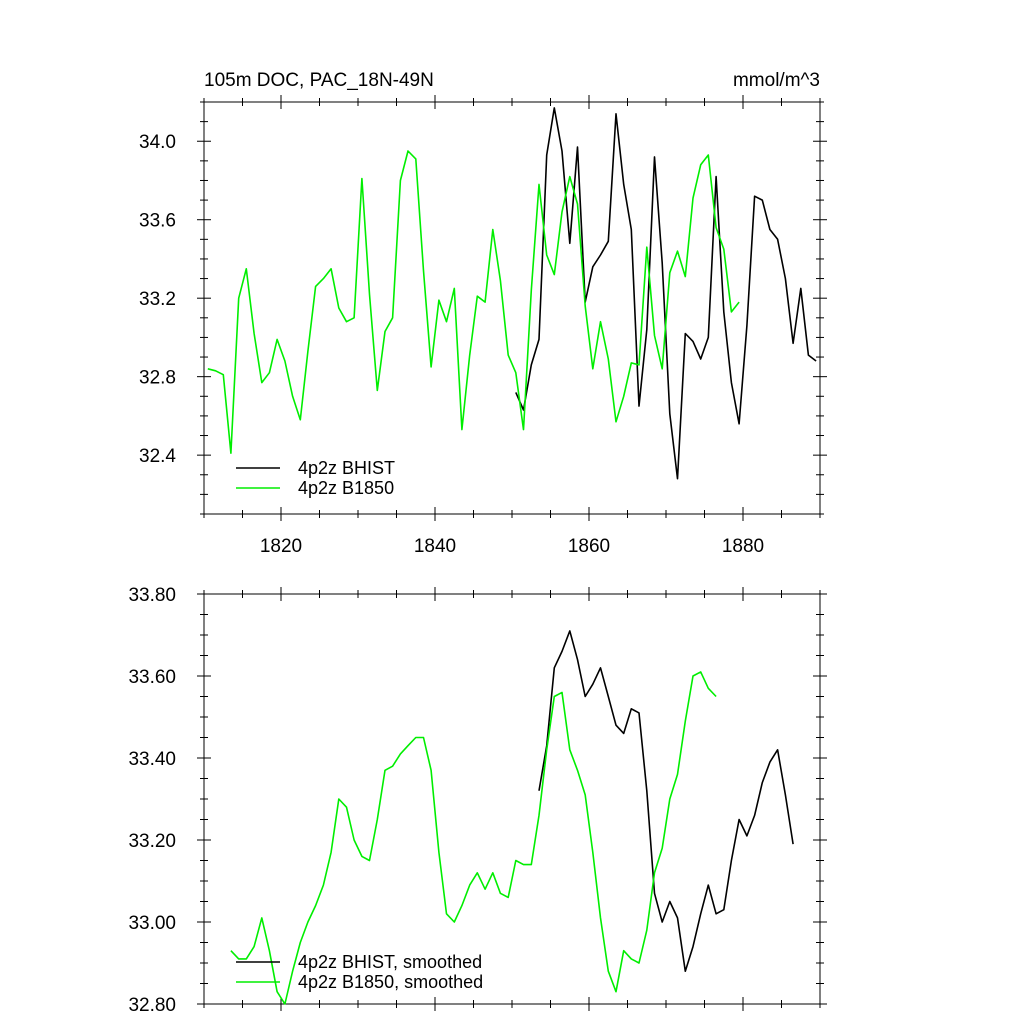  What do you see at coordinates (776, 80) in the screenshot?
I see `top-chart-units: mmol/m^3` at bounding box center [776, 80].